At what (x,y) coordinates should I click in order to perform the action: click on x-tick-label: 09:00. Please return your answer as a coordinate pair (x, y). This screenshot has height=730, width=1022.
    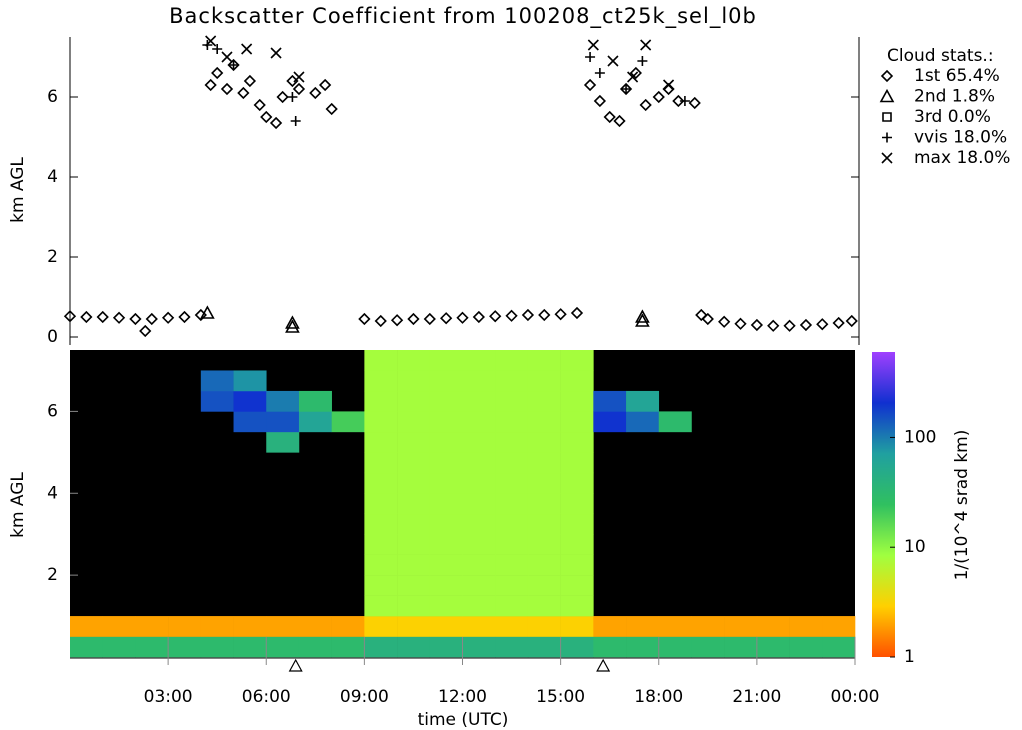
    Looking at the image, I should click on (364, 697).